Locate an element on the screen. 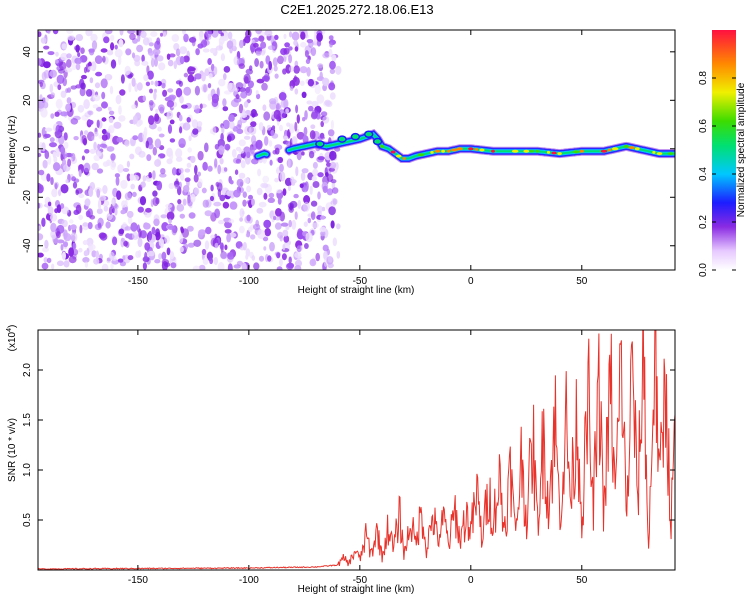  spectrogram-x-label: Height of straight line (km) is located at coordinates (356, 290).